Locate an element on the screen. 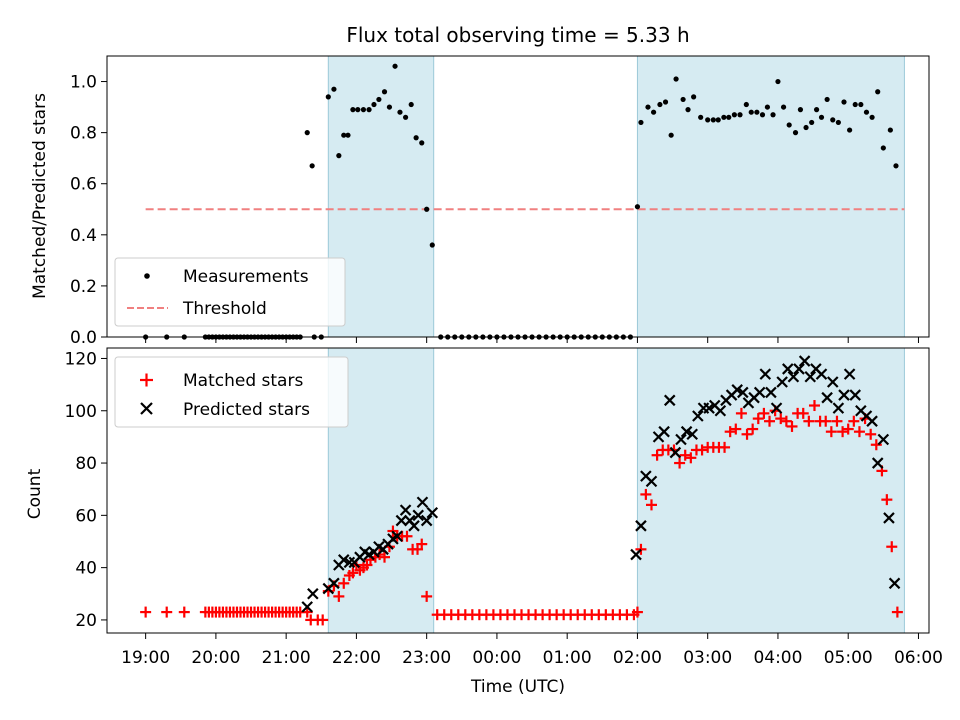 The image size is (960, 720). xtick-label: 06:00 is located at coordinates (918, 658).